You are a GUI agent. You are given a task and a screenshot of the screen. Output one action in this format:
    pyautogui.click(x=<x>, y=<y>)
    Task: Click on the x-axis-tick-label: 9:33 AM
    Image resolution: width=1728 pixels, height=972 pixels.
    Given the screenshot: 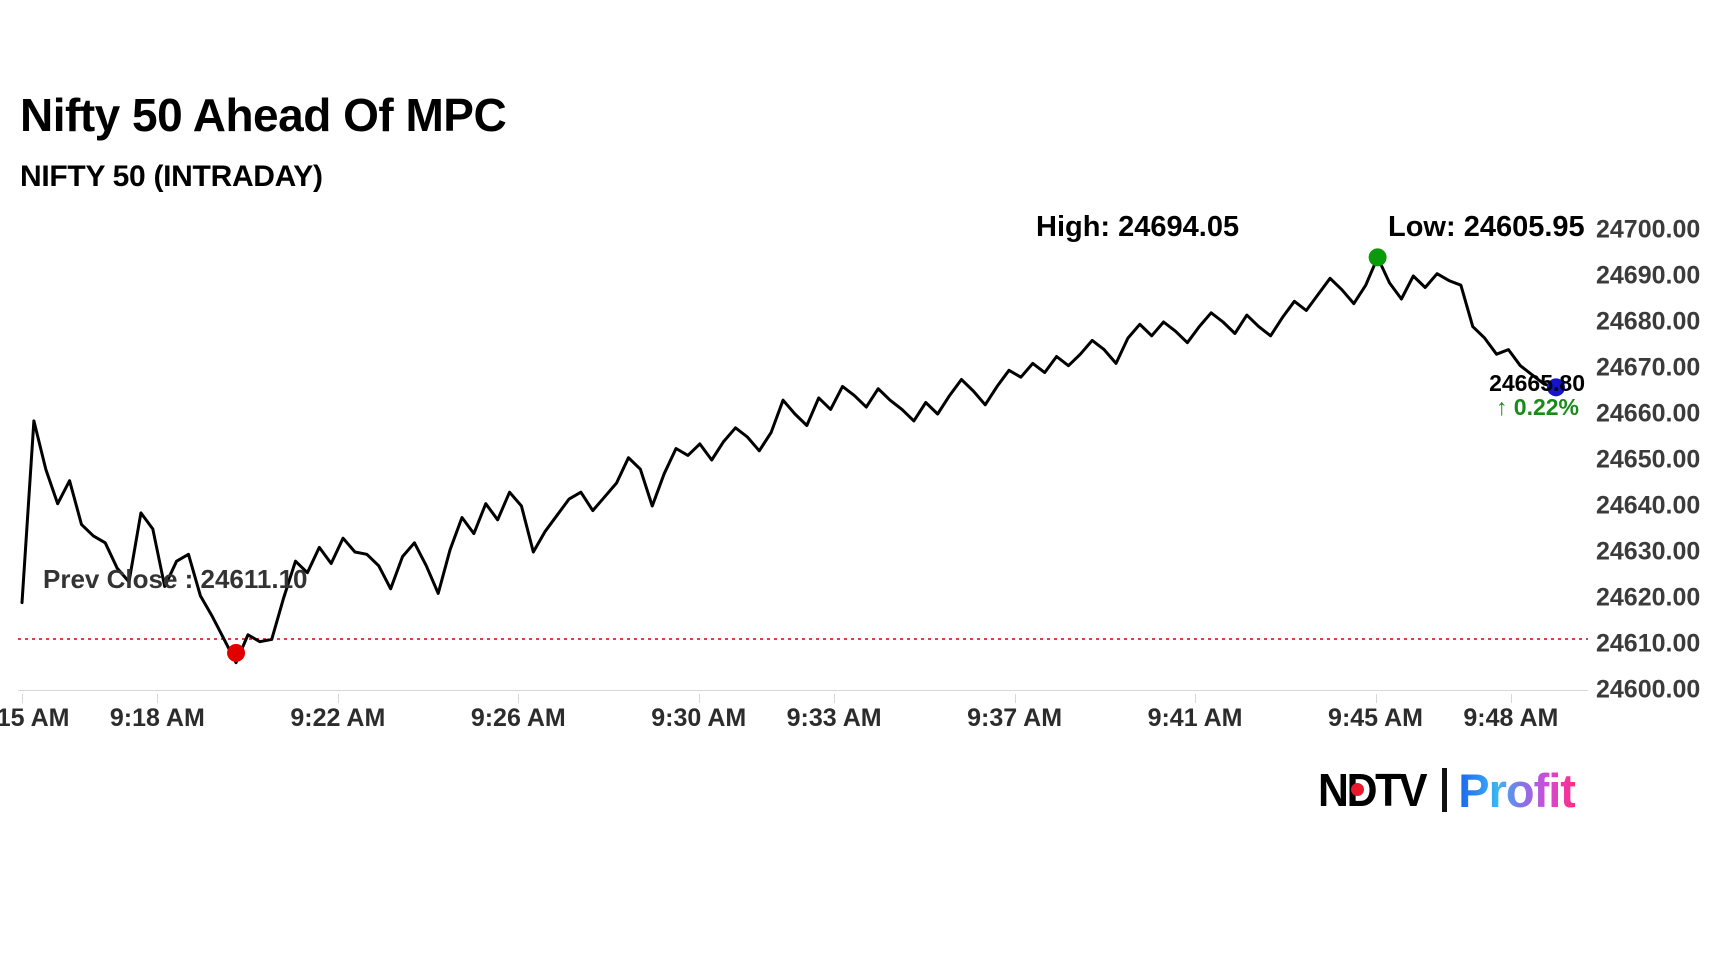 What is the action you would take?
    pyautogui.click(x=834, y=718)
    